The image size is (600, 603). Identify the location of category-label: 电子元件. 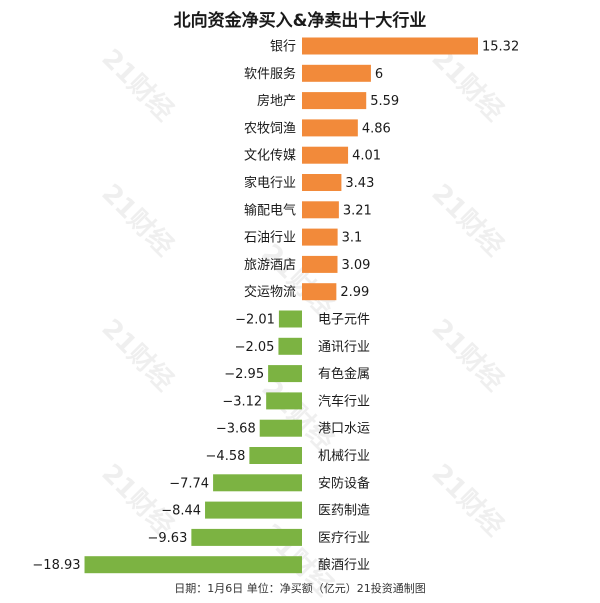
(344, 320).